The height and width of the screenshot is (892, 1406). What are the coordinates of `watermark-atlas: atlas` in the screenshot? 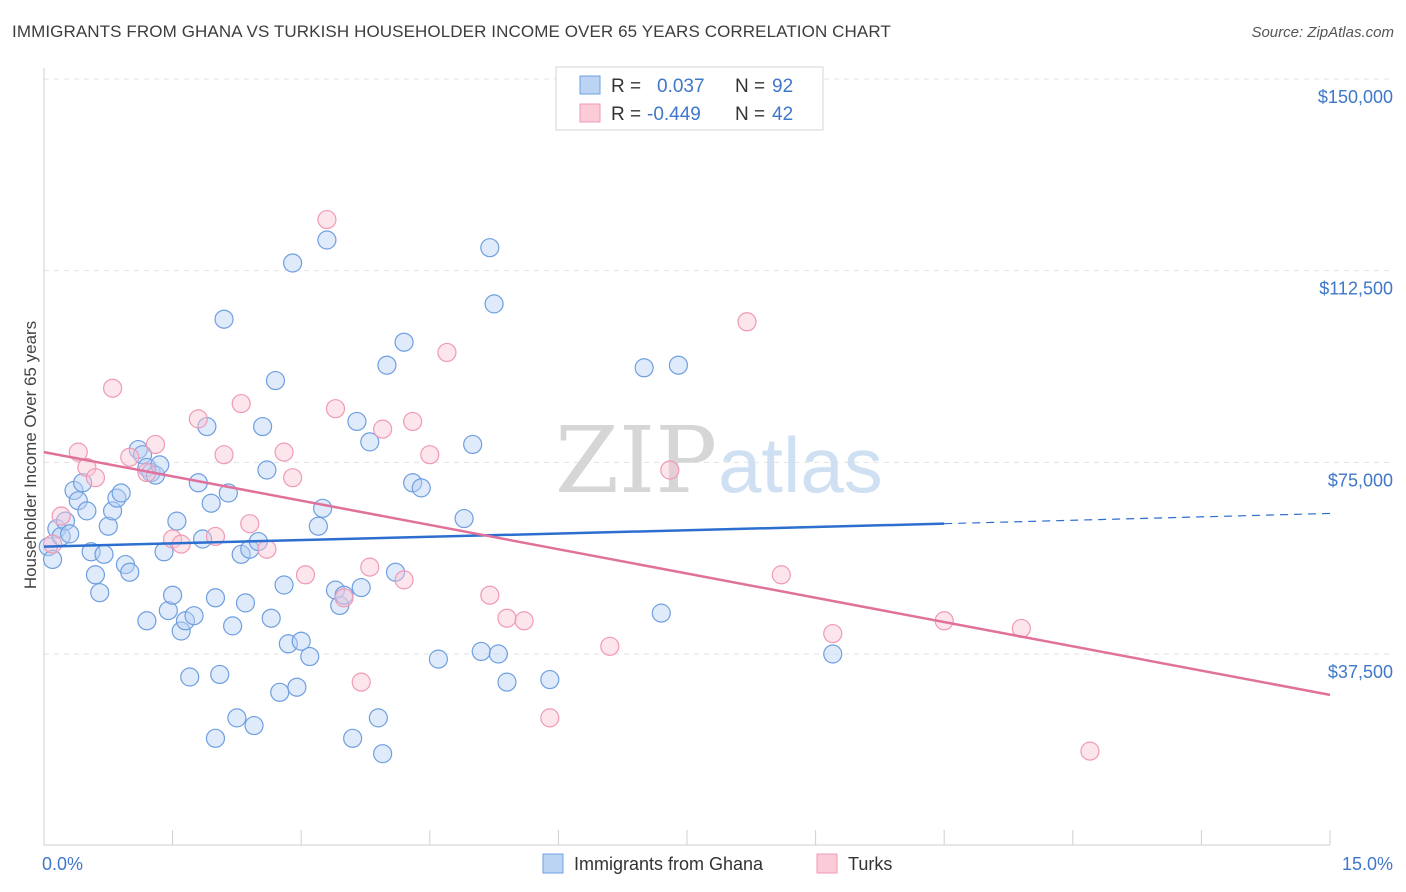 It's located at (800, 465).